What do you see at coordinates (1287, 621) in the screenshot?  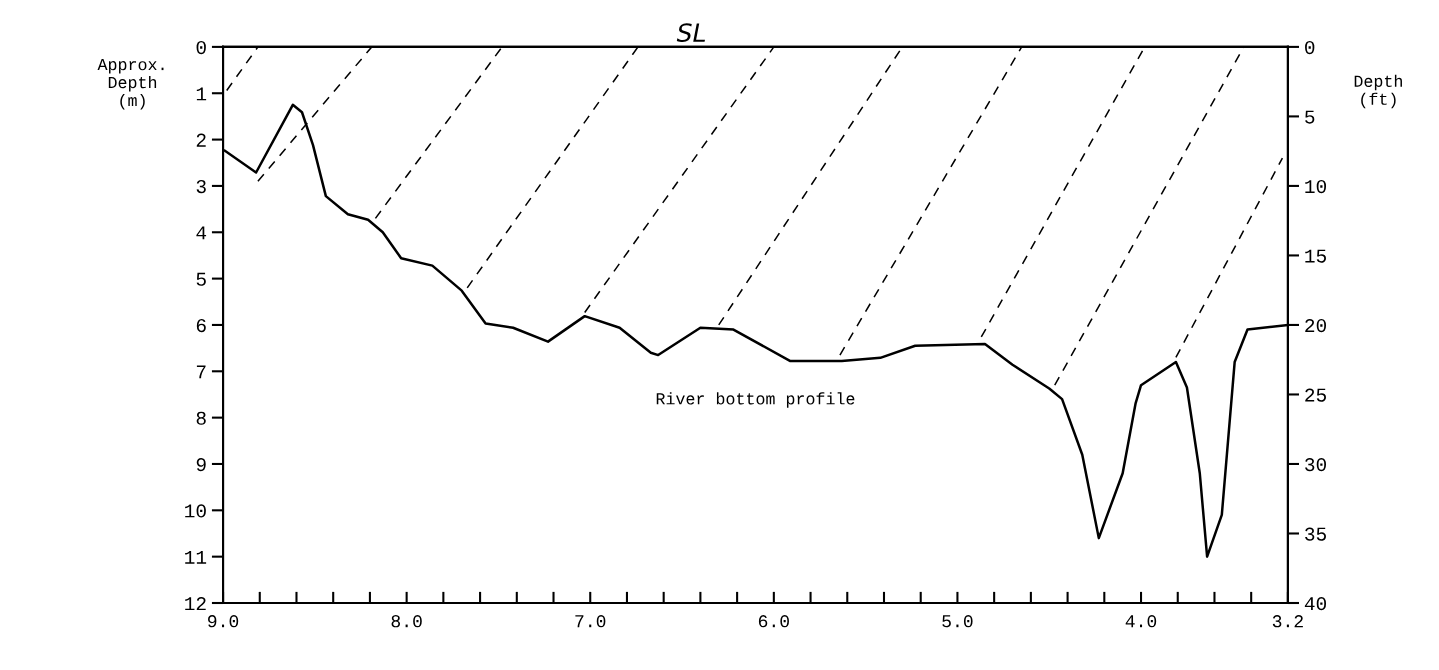 I see `x-tick-label: 3.2` at bounding box center [1287, 621].